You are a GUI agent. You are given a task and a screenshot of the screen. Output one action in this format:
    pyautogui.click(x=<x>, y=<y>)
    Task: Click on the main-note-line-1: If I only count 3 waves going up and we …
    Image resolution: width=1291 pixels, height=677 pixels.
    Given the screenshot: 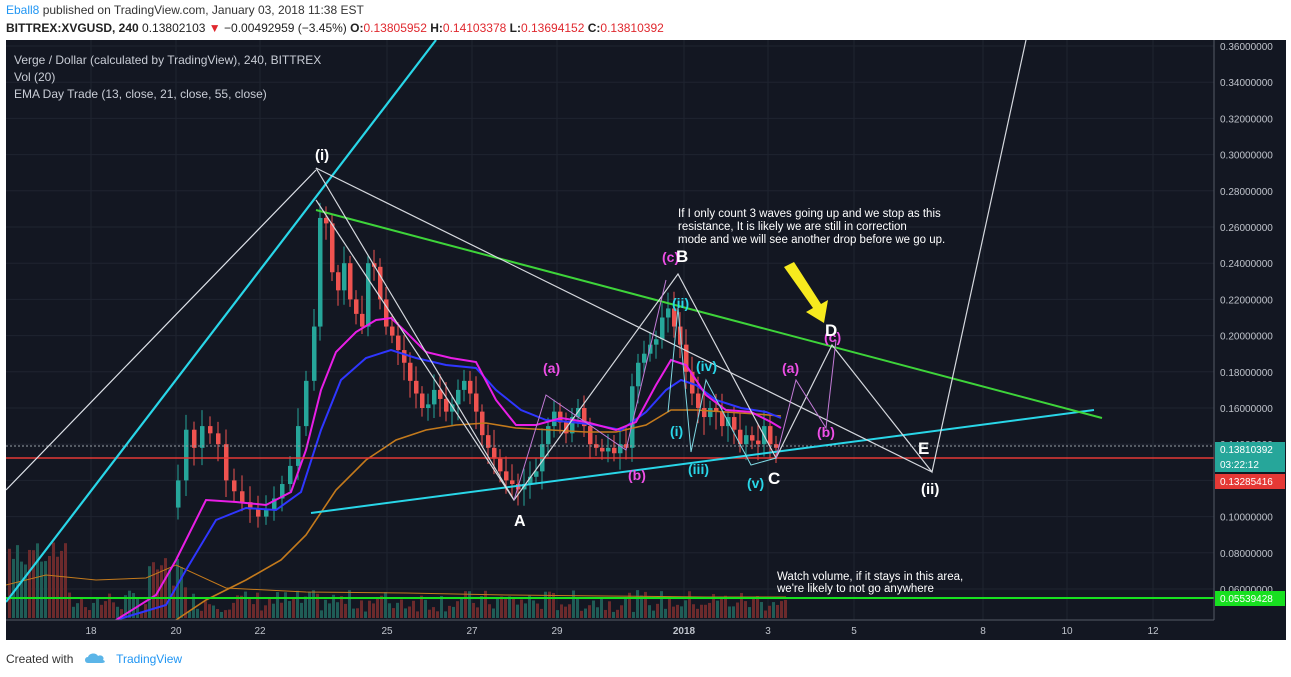 What is the action you would take?
    pyautogui.click(x=809, y=214)
    